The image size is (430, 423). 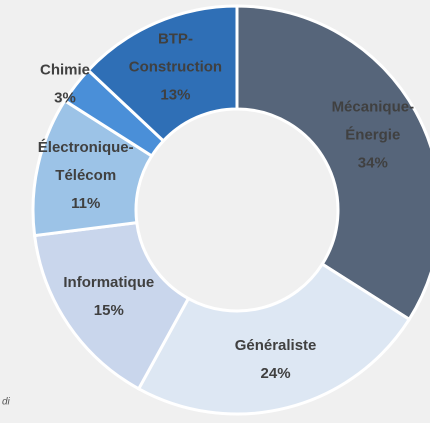 I want to click on category-label: BTP-Construction, so click(x=175, y=53).